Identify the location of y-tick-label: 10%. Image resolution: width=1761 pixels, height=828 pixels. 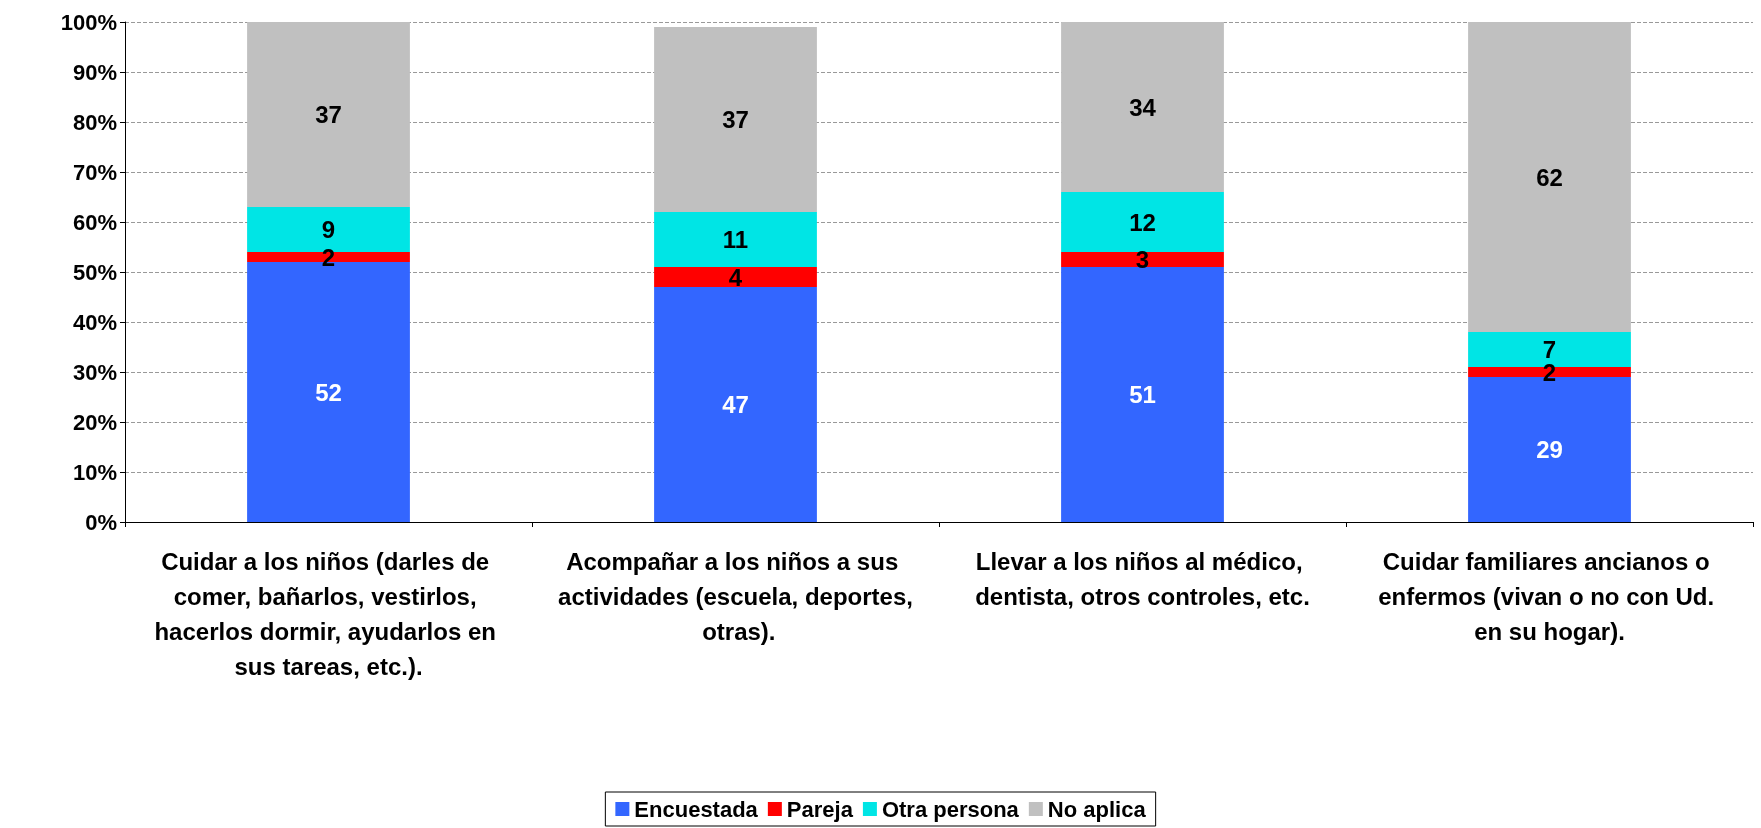
(94, 472).